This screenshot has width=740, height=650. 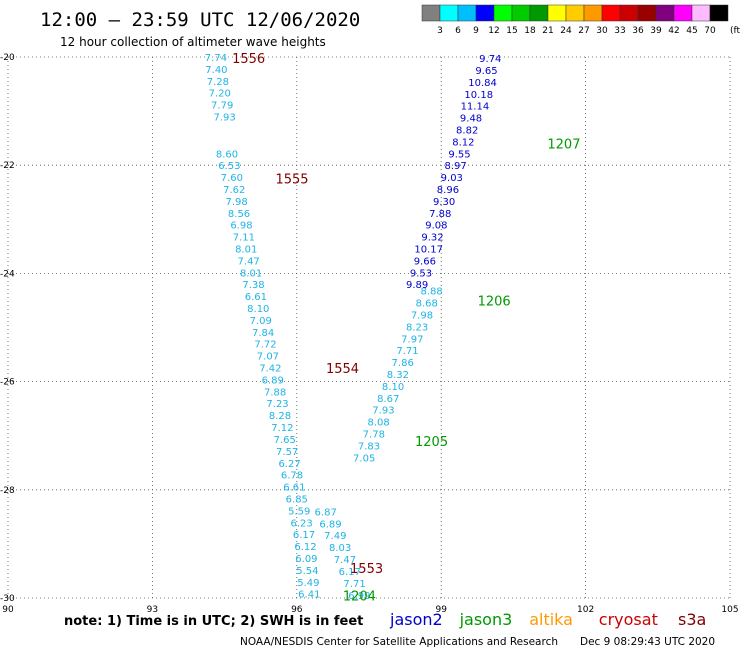 I want to click on wave-height-point: 7.05, so click(x=364, y=458).